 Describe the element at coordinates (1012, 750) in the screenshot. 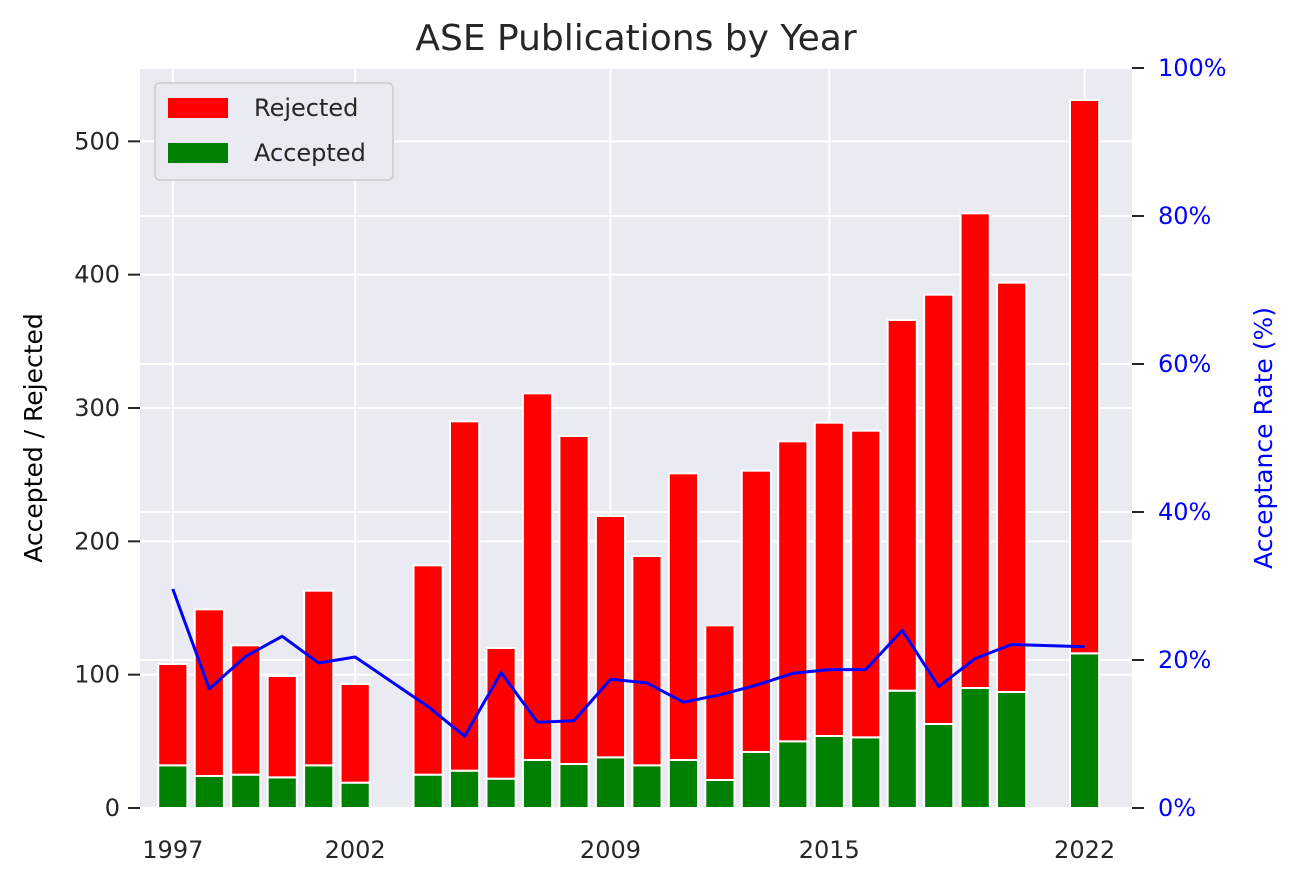

I see `bar-accepted-2020` at that location.